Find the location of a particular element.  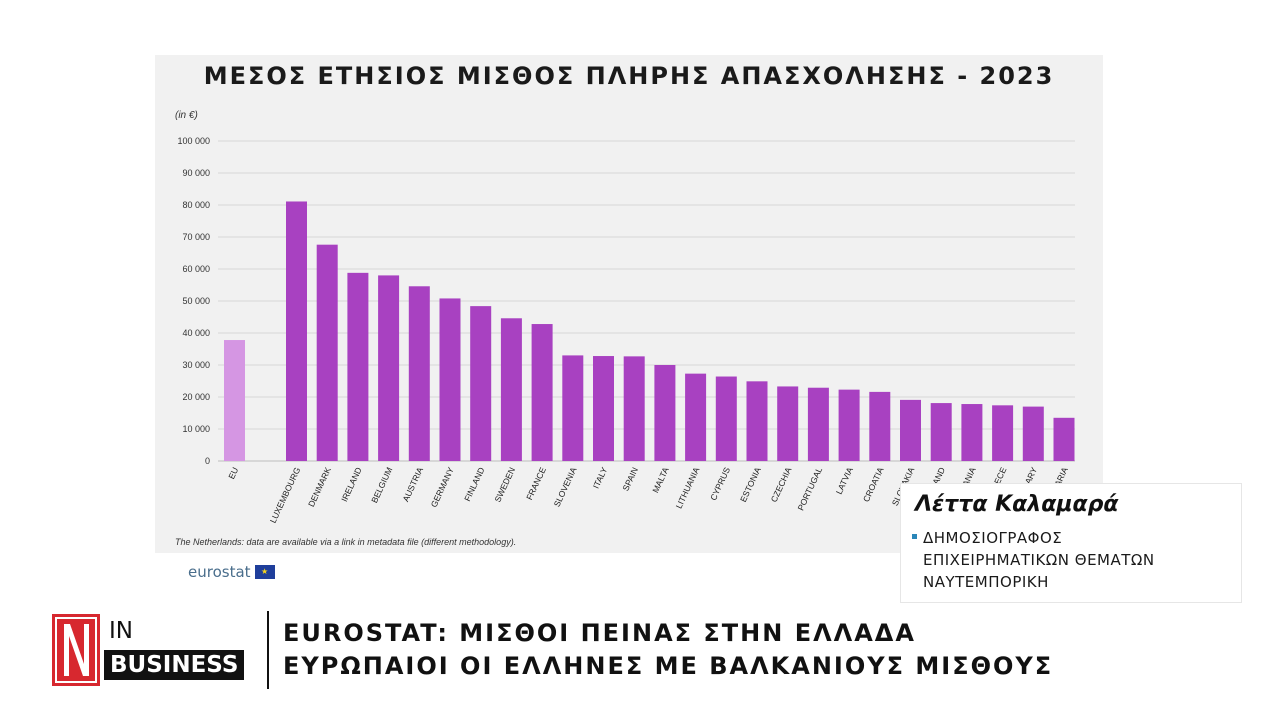

x-tick-label: EU is located at coordinates (233, 473).